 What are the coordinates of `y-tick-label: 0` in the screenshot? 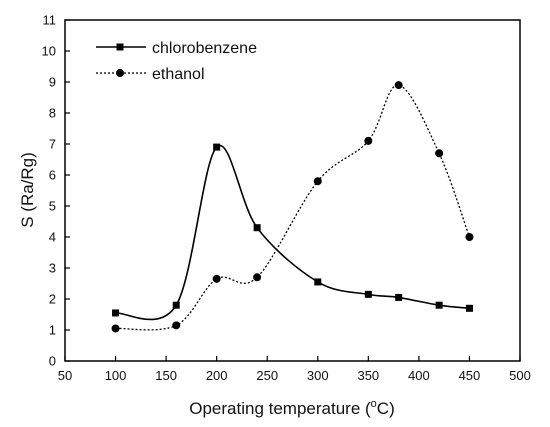 It's located at (52, 361).